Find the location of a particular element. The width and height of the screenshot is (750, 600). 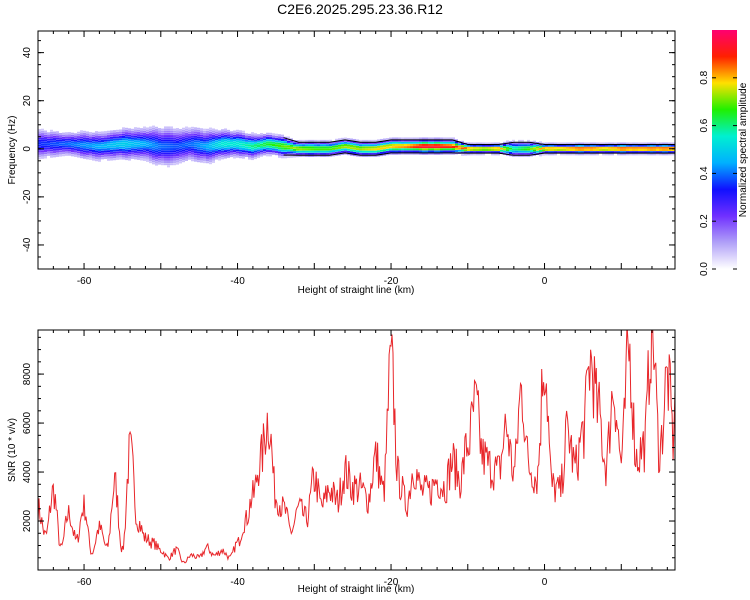

spectrum-y-tick-label: -20 is located at coordinates (27, 196).